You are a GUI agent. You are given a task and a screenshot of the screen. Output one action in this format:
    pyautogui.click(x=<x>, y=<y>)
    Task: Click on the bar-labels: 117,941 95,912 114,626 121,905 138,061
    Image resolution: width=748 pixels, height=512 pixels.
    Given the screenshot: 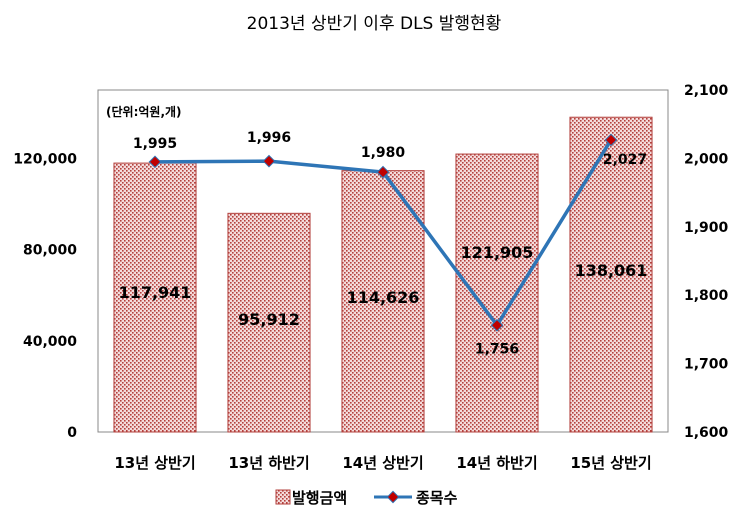 What is the action you would take?
    pyautogui.click(x=383, y=286)
    